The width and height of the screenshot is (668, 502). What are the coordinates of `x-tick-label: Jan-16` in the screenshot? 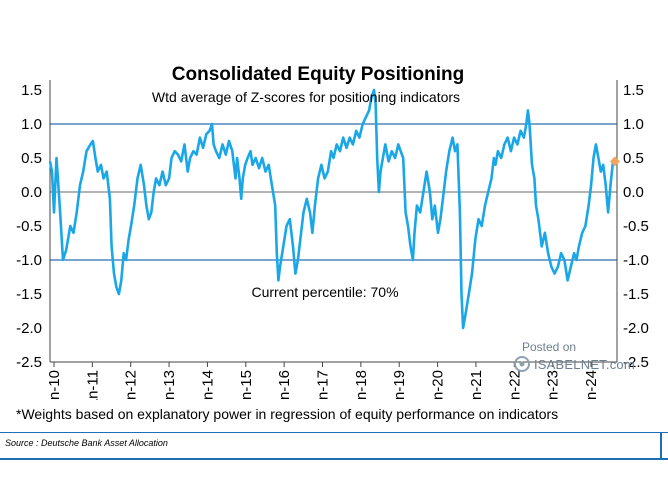 It's located at (284, 385).